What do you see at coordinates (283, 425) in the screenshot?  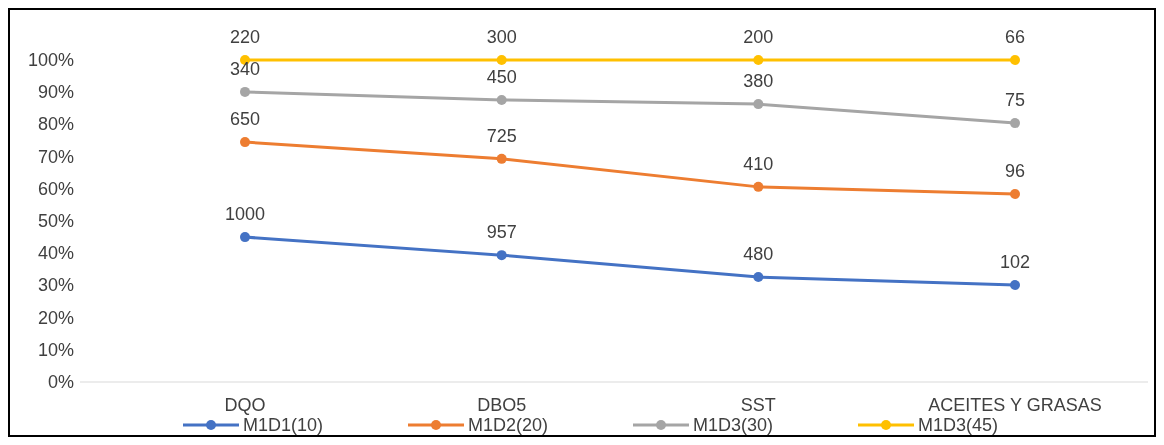 I see `legend-label: M1D1(10)` at bounding box center [283, 425].